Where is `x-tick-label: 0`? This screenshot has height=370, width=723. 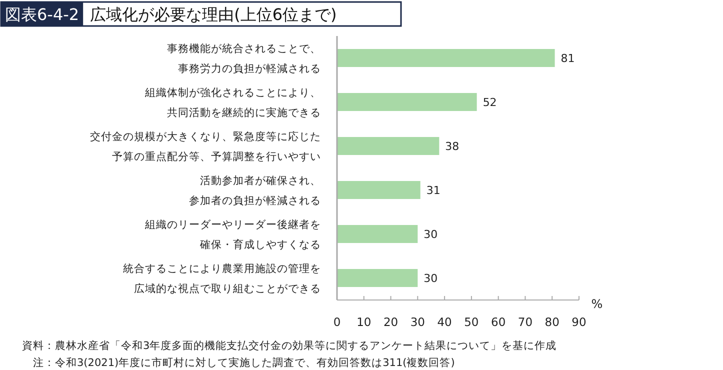
x-tick-label: 0 is located at coordinates (337, 322).